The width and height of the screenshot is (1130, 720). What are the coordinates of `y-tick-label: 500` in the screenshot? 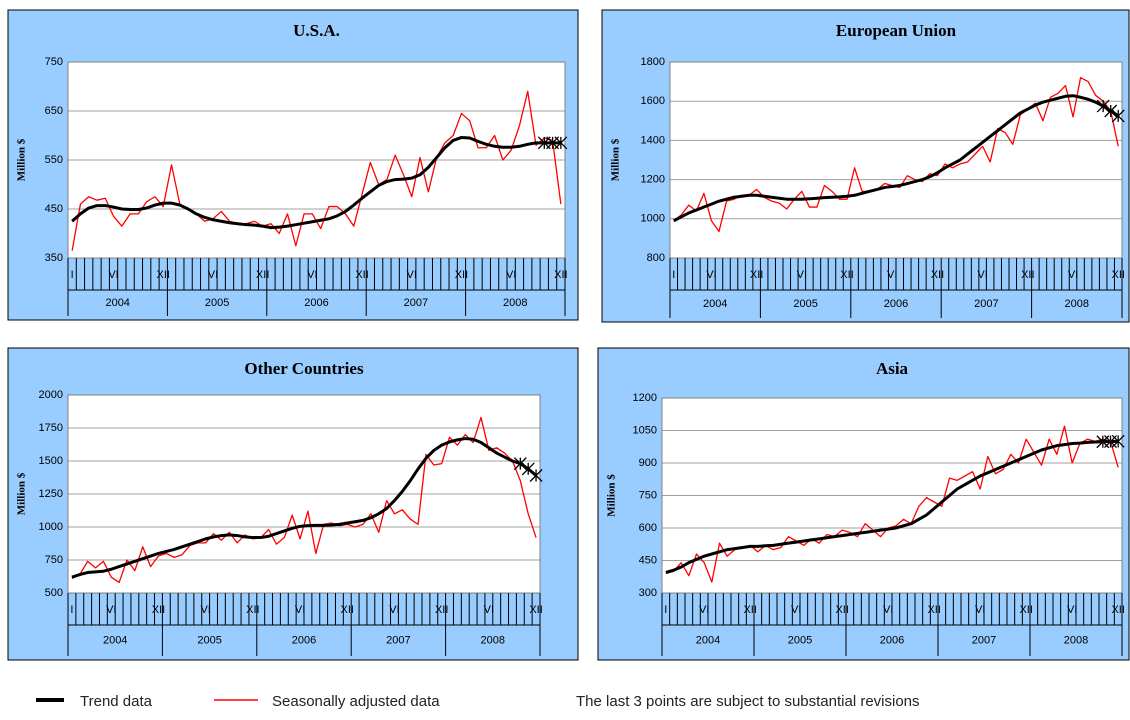 It's located at (54, 593).